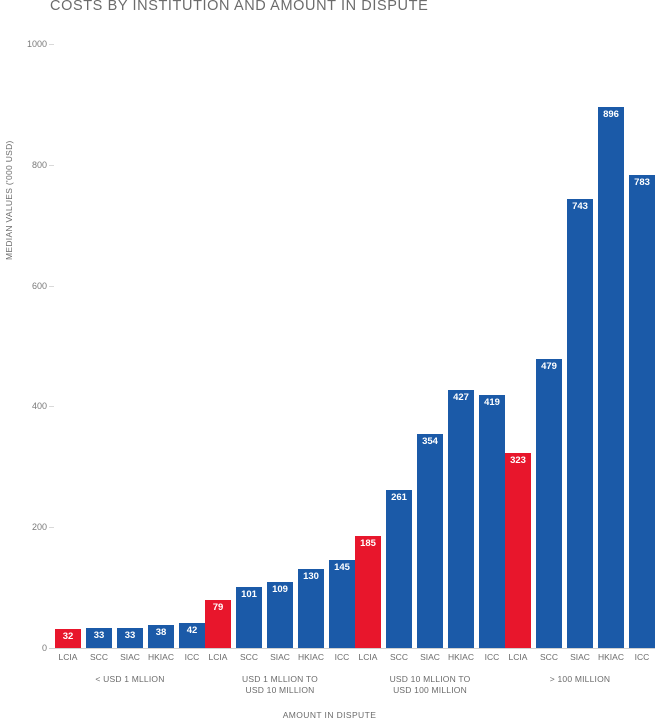 The image size is (659, 728). Describe the element at coordinates (311, 577) in the screenshot. I see `bar-value-label: 130` at that location.